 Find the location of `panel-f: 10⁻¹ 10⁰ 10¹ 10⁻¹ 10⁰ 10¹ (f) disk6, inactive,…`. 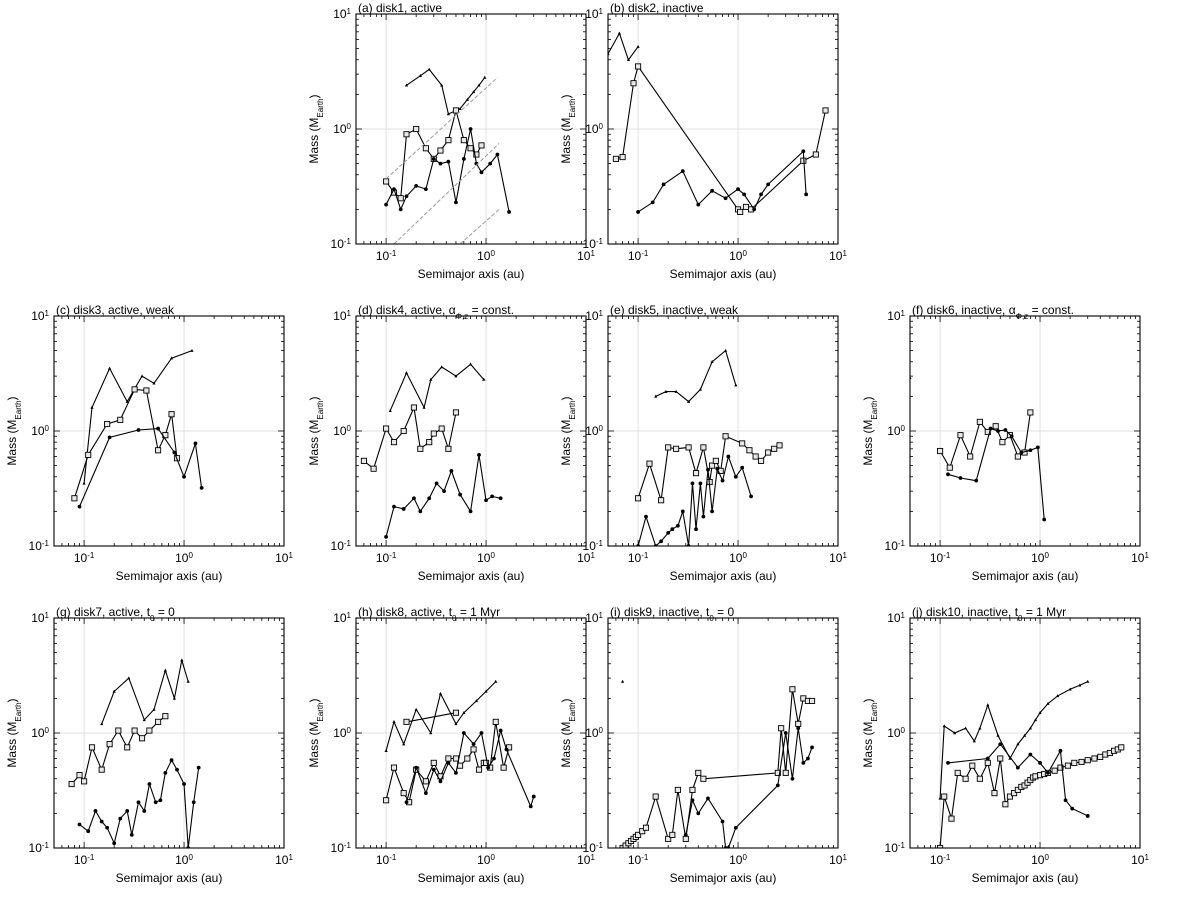

panel-f: 10⁻¹ 10⁰ 10¹ 10⁻¹ 10⁰ 10¹ (f) disk6, inactive,… is located at coordinates (1005, 443).